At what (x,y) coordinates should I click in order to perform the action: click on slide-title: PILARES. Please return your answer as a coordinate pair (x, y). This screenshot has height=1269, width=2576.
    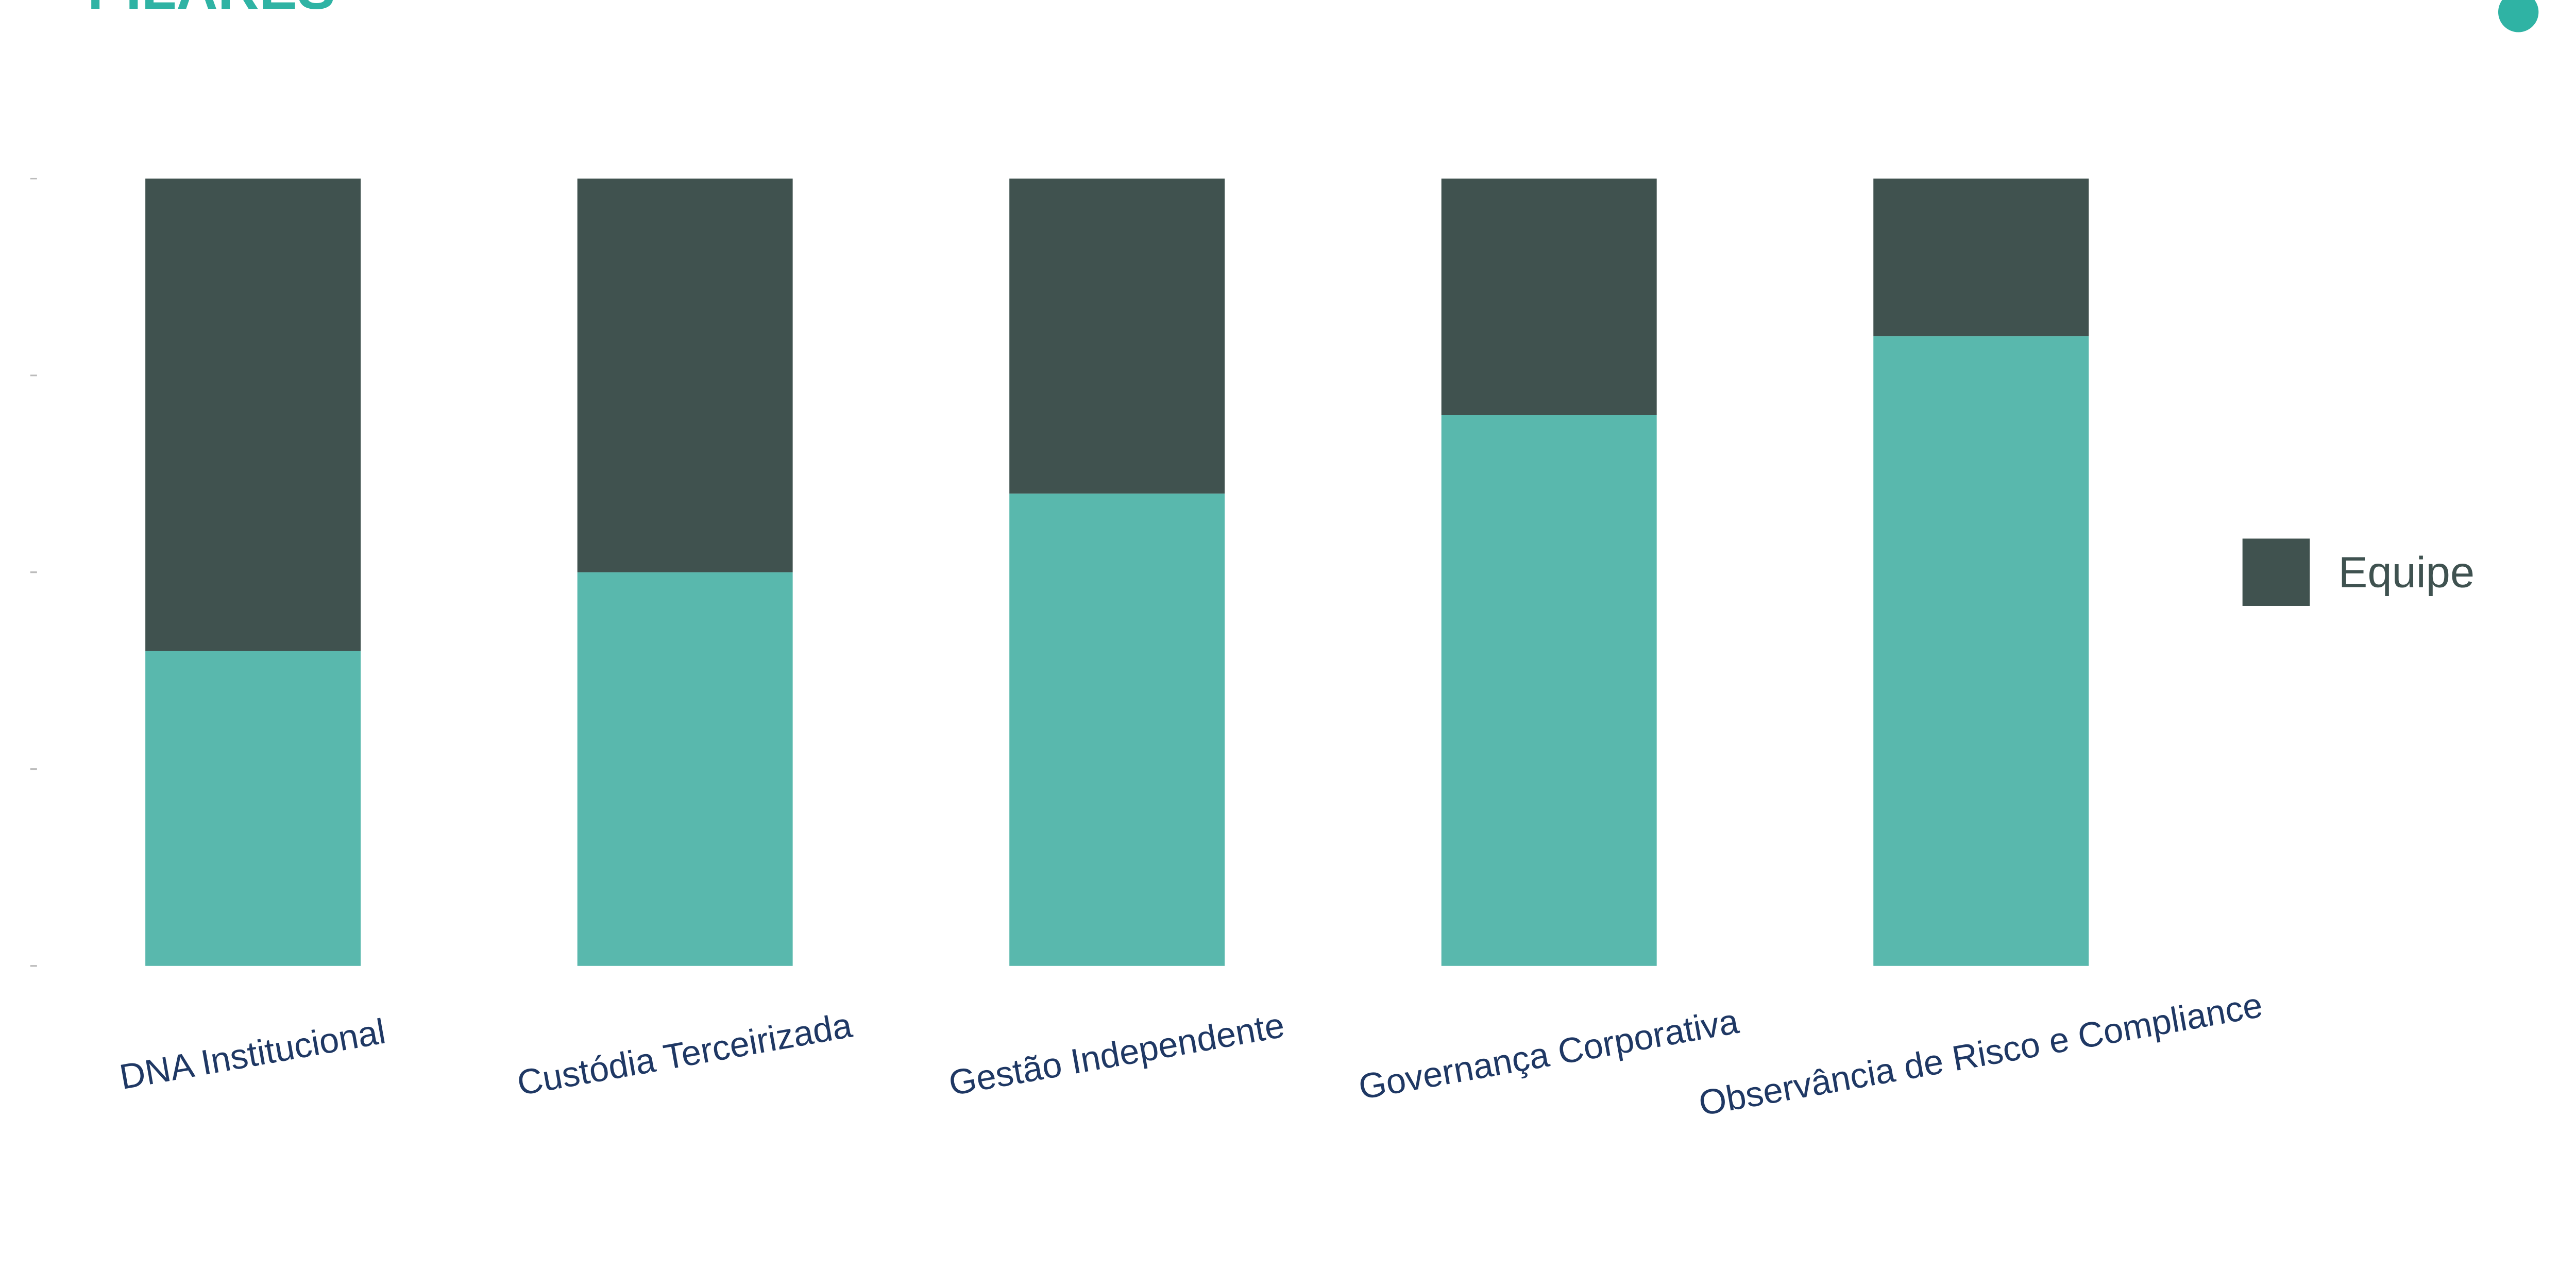
    Looking at the image, I should click on (212, 11).